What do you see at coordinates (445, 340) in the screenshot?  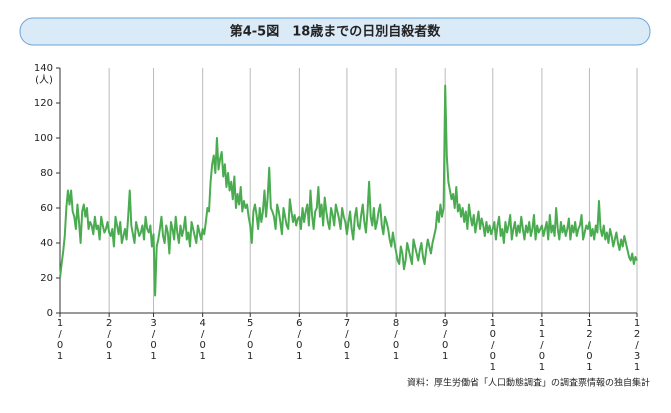 I see `x-tick-label: 9/0 1` at bounding box center [445, 340].